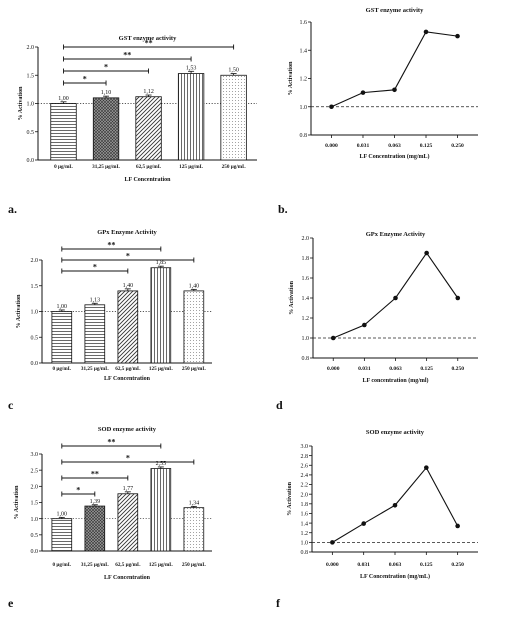  I want to click on data-label: 2,55, so click(161, 464).